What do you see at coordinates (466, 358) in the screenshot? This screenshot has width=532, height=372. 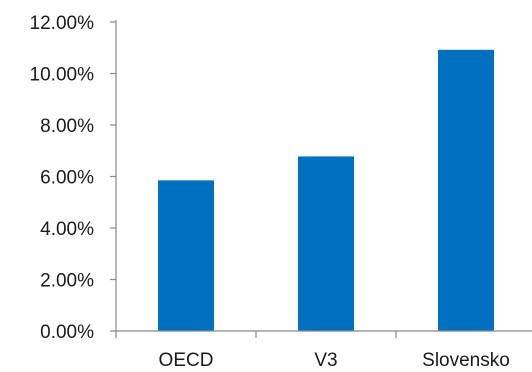 I see `x-tick-label: Slovensko` at bounding box center [466, 358].